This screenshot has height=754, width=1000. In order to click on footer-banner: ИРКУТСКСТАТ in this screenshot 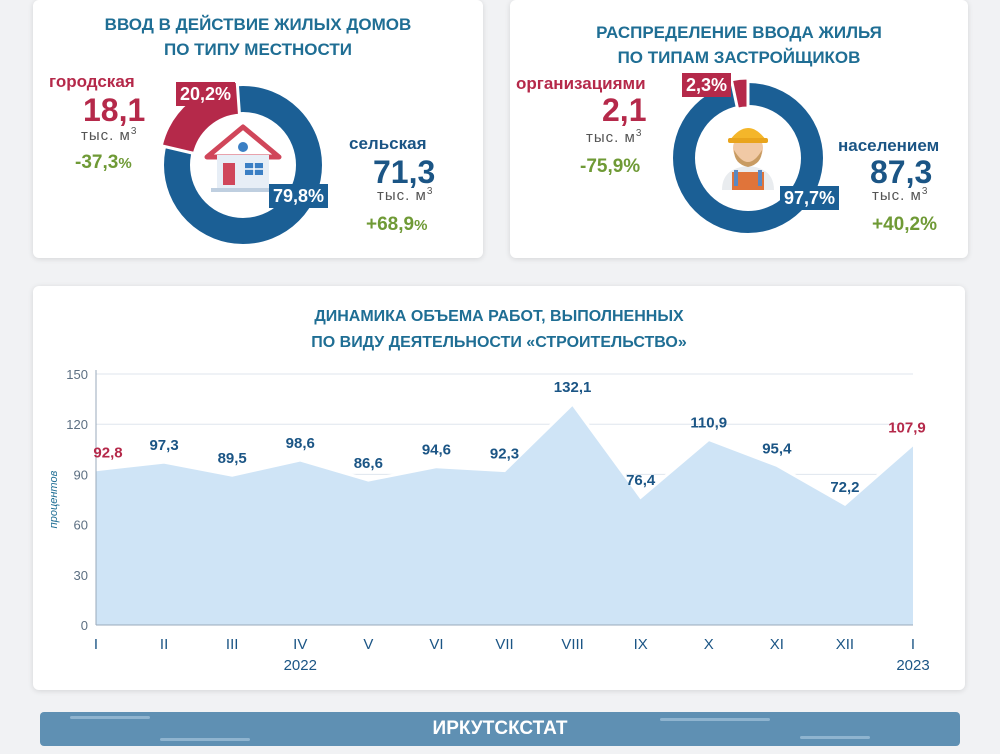, I will do `click(500, 729)`.